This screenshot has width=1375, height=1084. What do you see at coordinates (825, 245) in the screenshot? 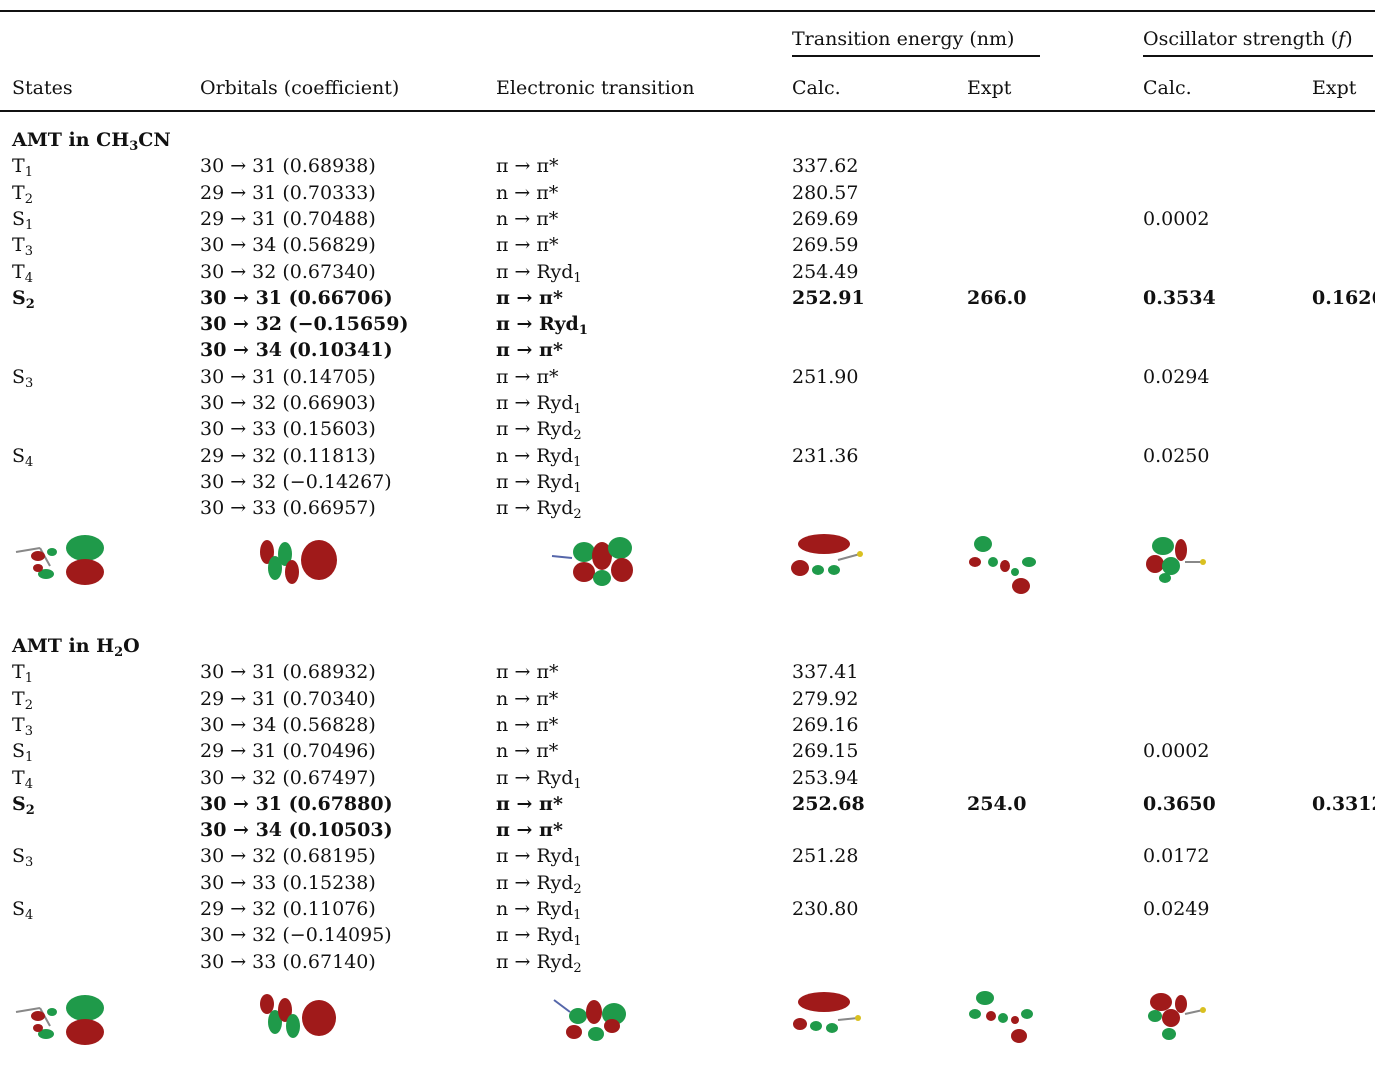
I see `energy-calc-cell: 269.59` at bounding box center [825, 245].